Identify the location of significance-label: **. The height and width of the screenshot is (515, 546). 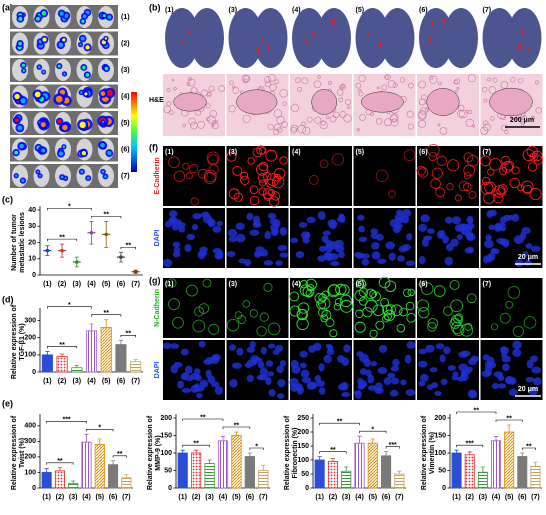
(106, 215).